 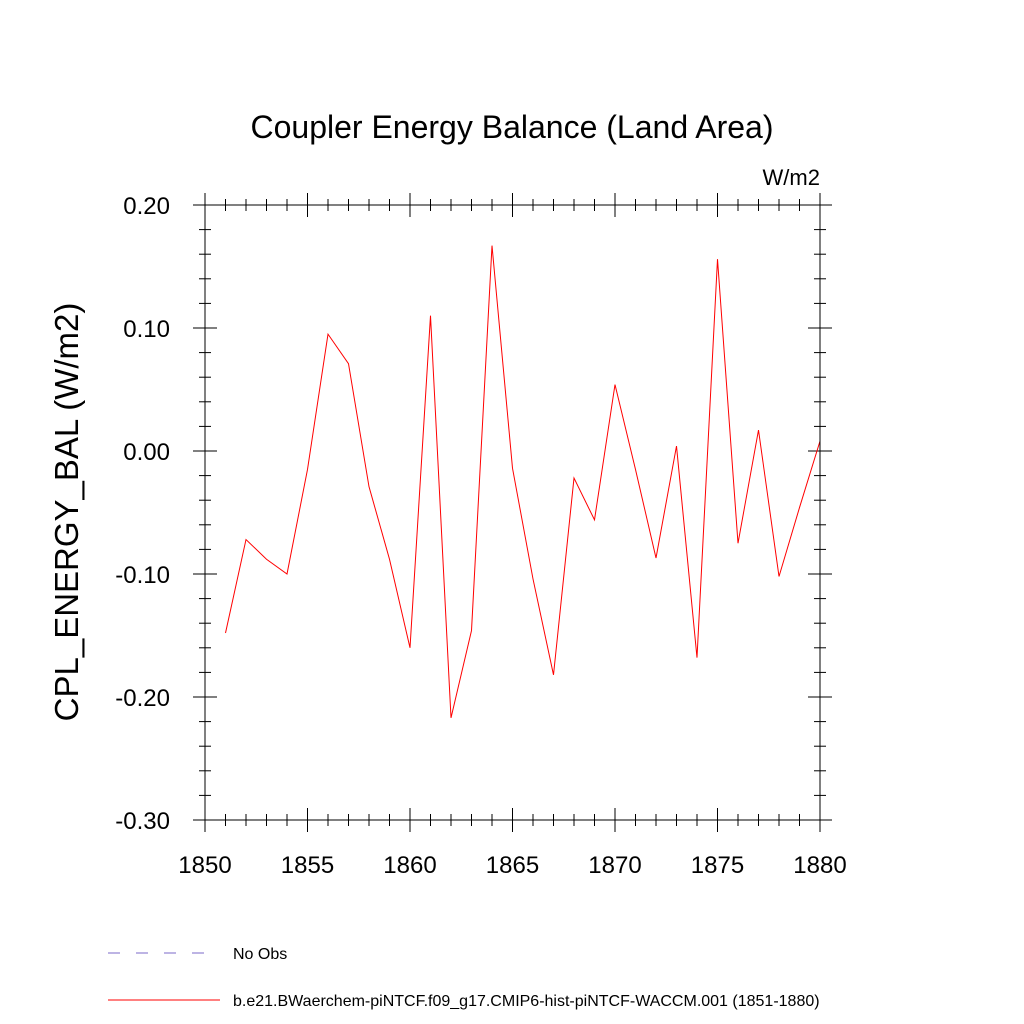 What do you see at coordinates (791, 177) in the screenshot?
I see `units-label: W/m2` at bounding box center [791, 177].